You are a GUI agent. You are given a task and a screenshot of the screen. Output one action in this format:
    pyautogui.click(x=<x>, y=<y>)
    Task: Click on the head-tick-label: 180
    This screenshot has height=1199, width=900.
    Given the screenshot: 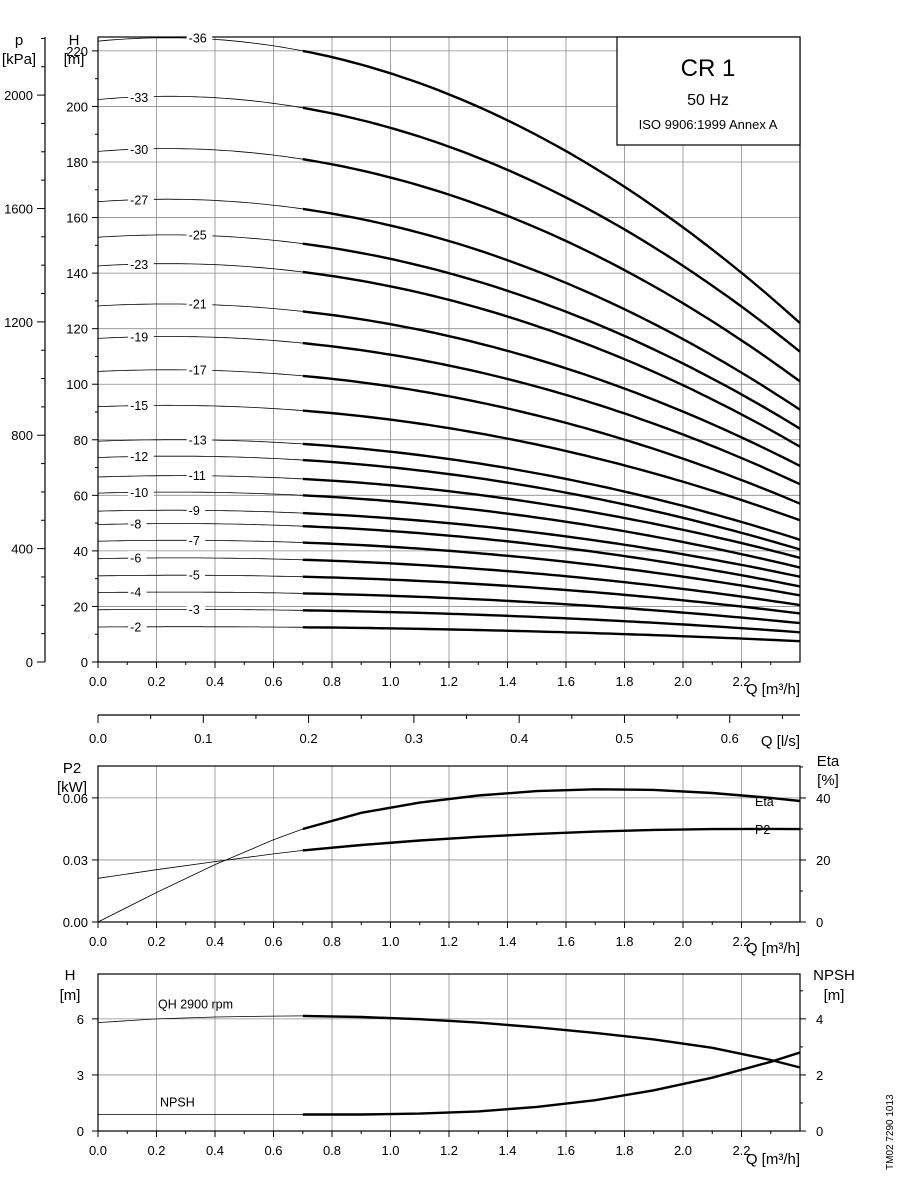 What is the action you would take?
    pyautogui.click(x=77, y=162)
    